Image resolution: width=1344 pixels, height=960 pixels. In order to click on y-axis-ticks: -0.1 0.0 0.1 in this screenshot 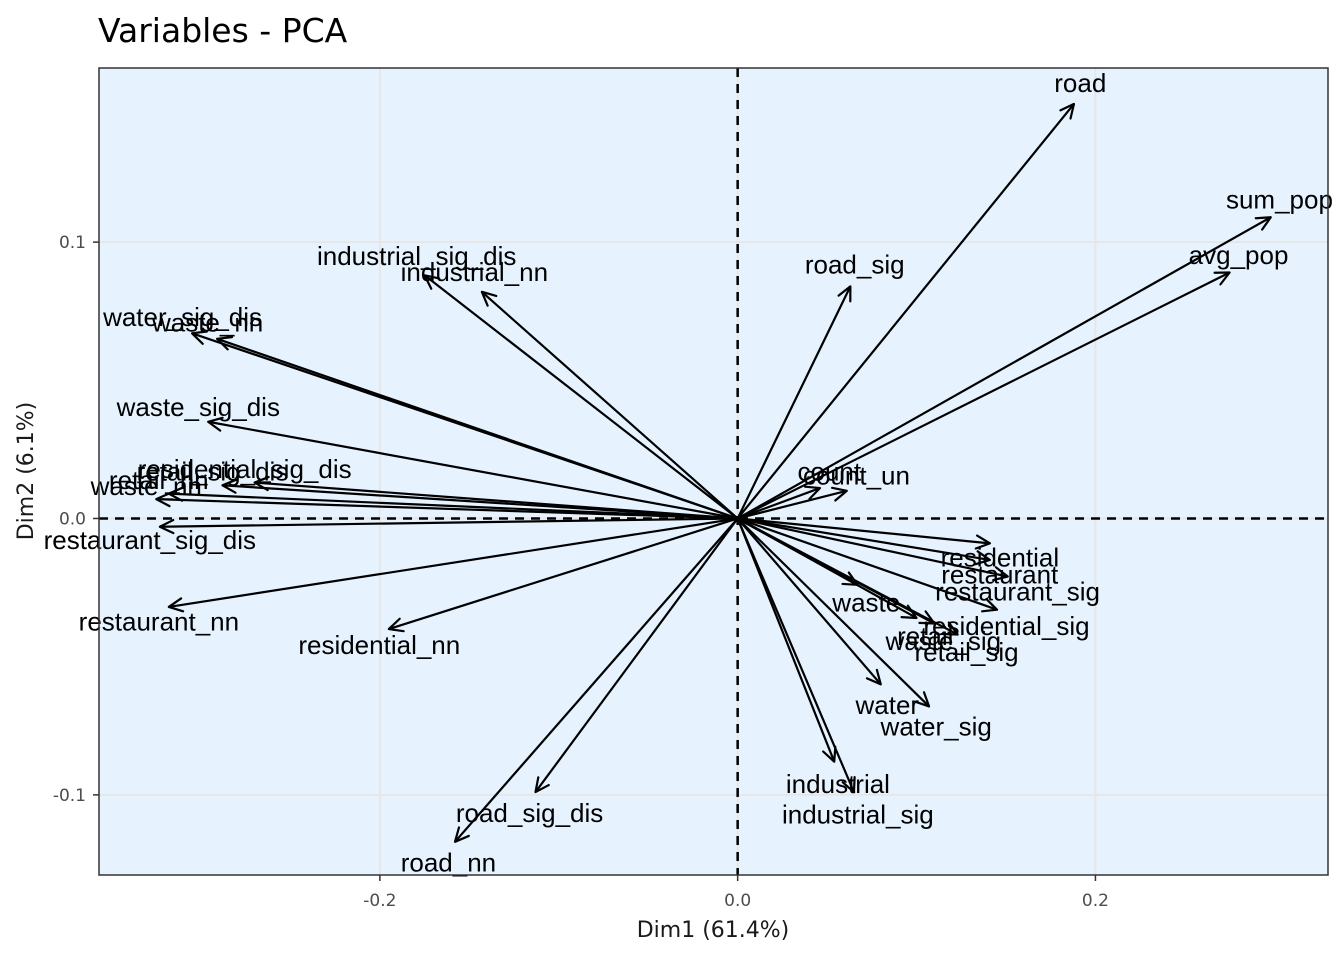, I will do `click(76, 519)`.